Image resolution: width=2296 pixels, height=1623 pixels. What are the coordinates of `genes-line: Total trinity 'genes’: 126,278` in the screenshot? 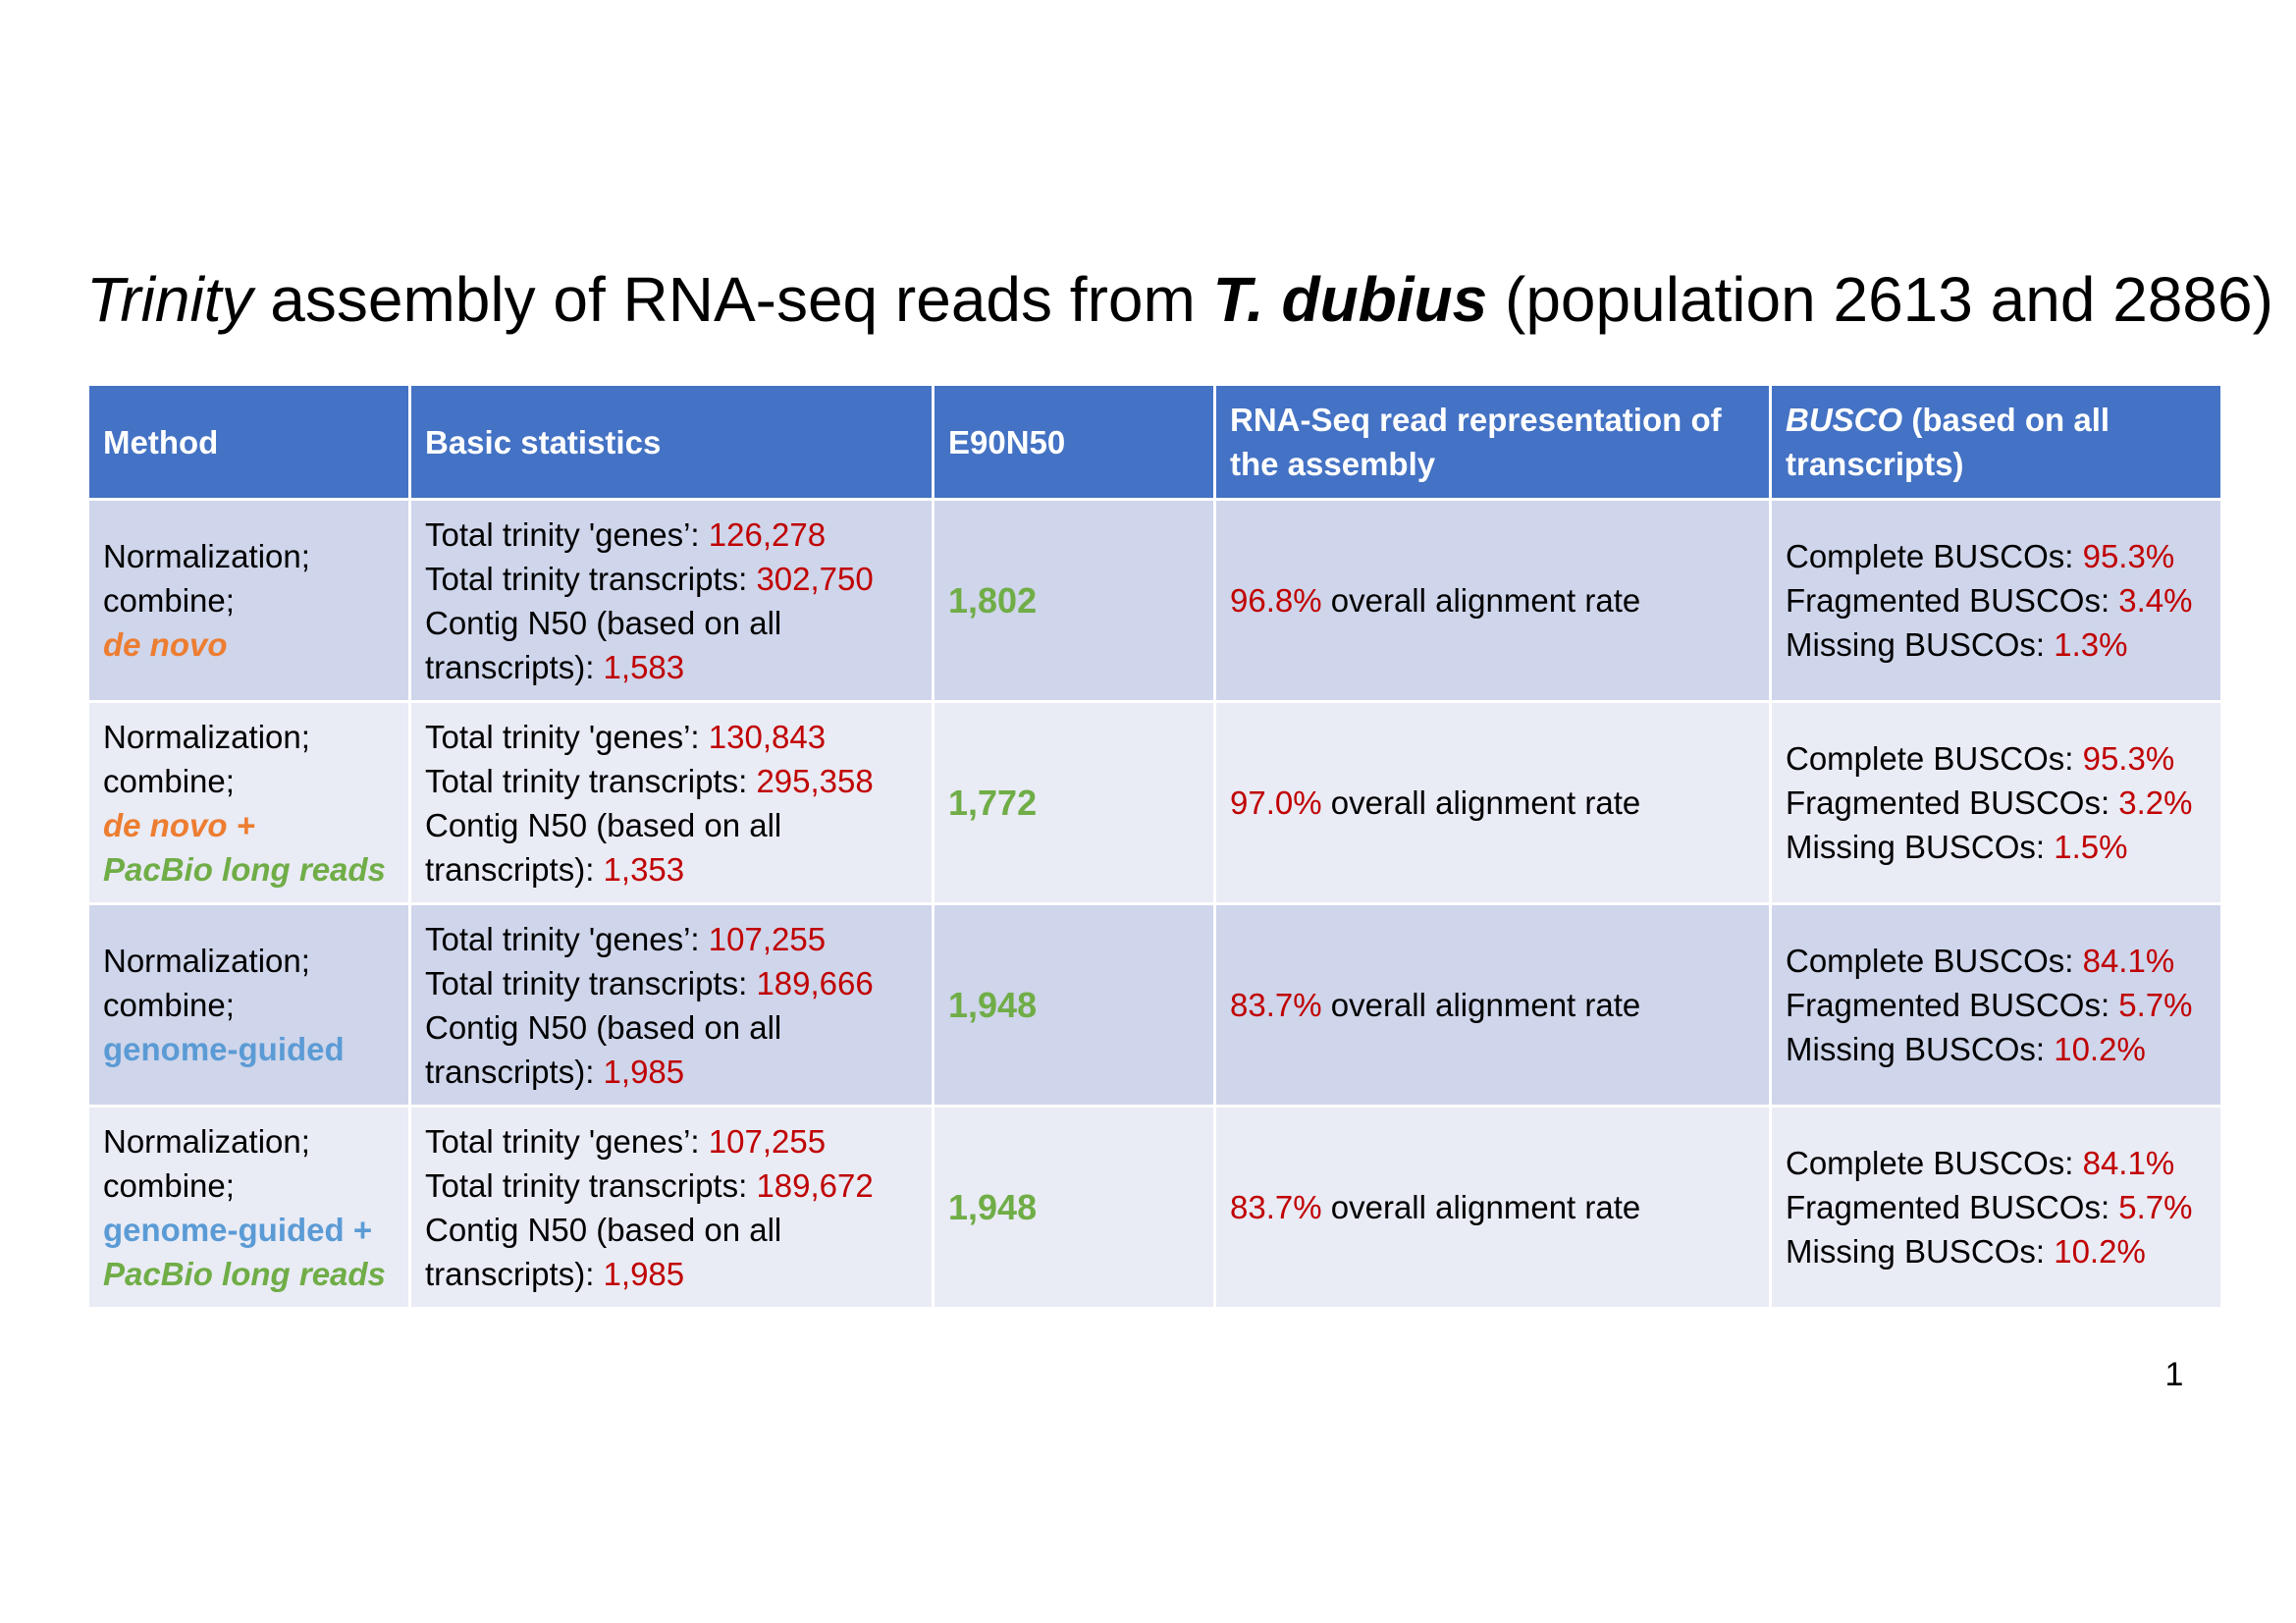 It's located at (671, 535).